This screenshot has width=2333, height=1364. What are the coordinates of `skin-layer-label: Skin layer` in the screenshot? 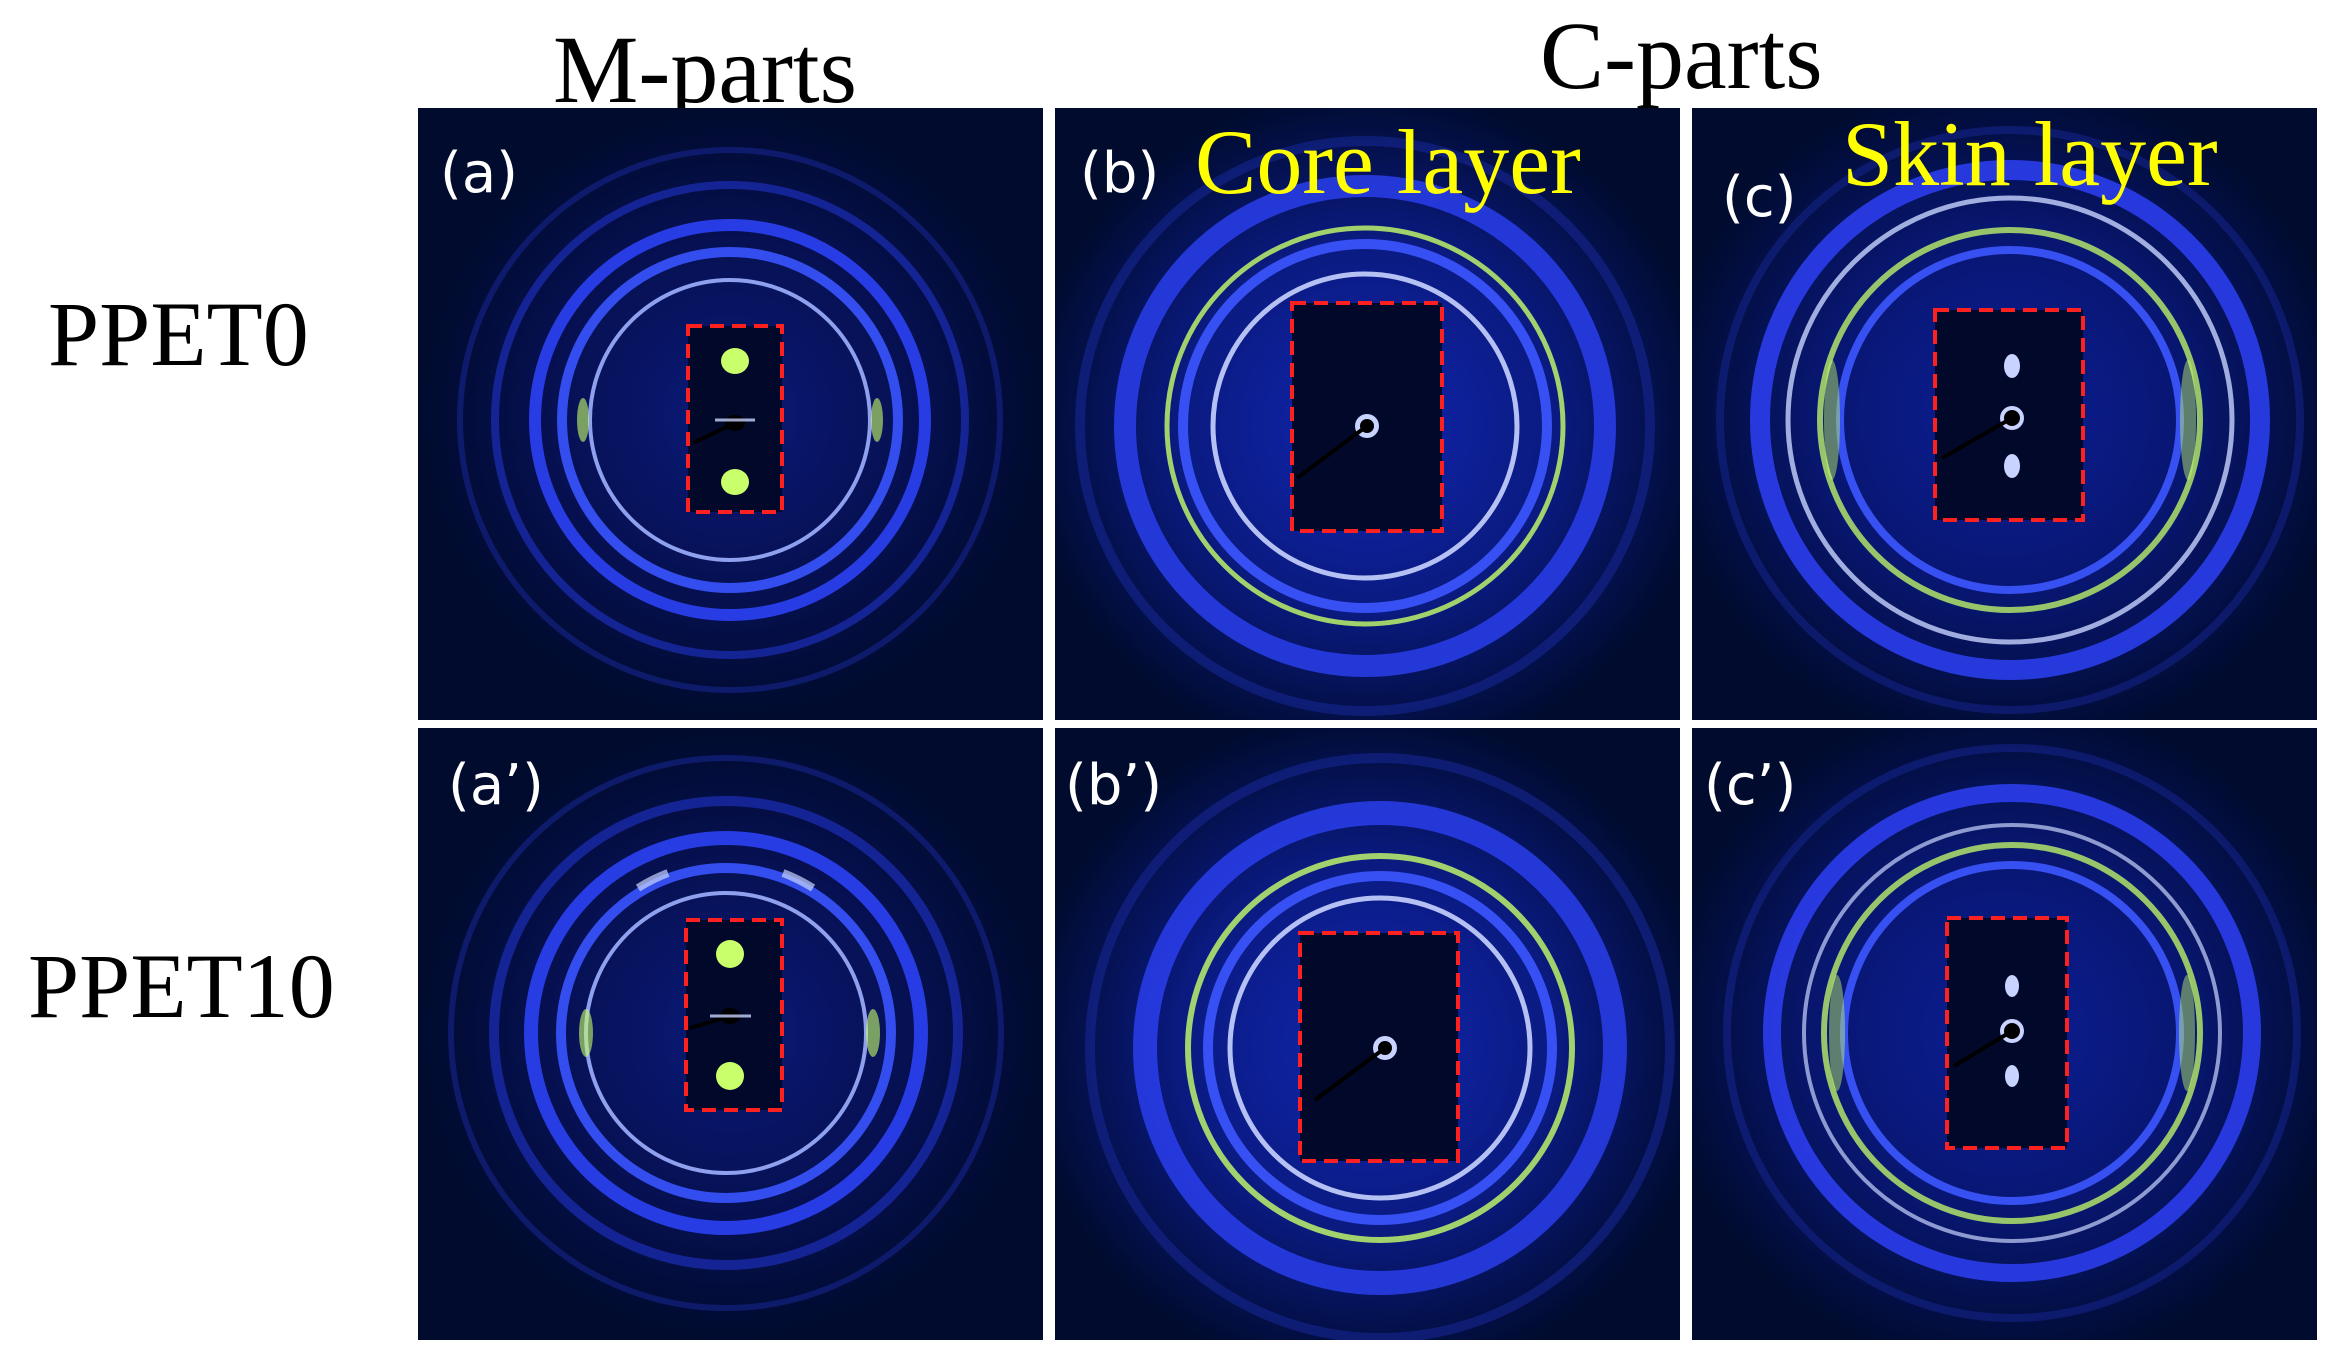 It's located at (2030, 156).